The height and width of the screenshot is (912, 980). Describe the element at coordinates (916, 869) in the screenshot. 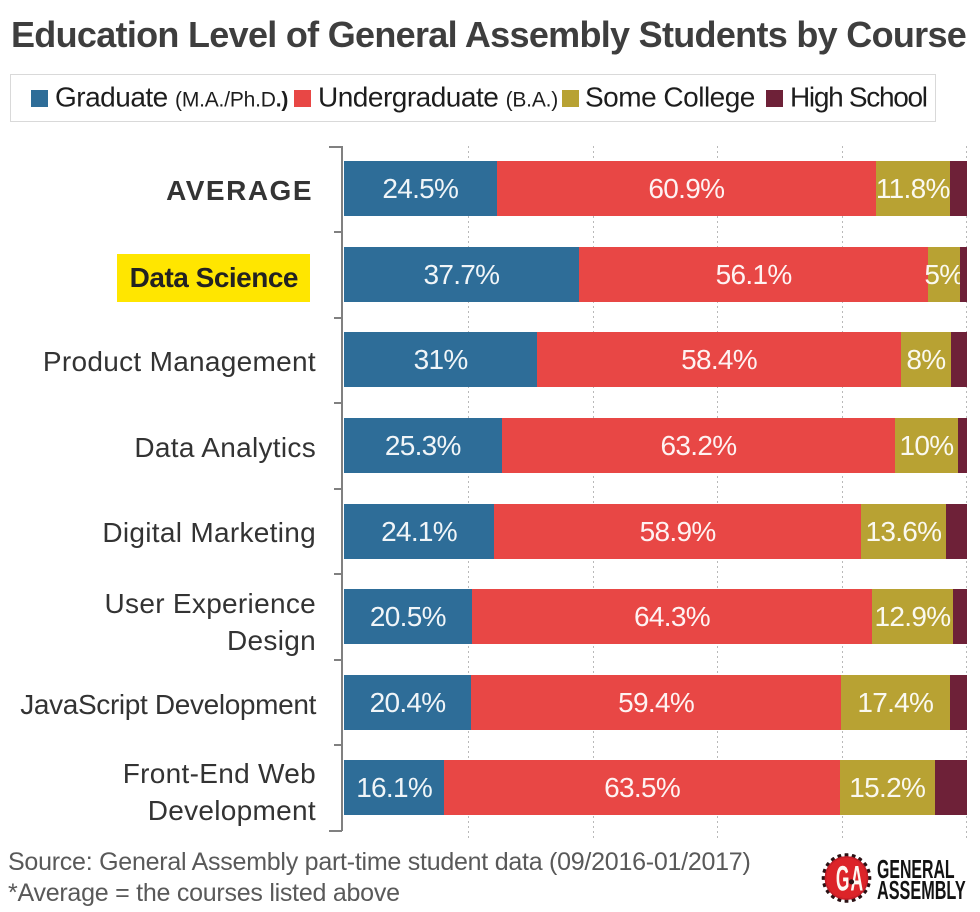

I see `svg-text: GENERAL` at that location.